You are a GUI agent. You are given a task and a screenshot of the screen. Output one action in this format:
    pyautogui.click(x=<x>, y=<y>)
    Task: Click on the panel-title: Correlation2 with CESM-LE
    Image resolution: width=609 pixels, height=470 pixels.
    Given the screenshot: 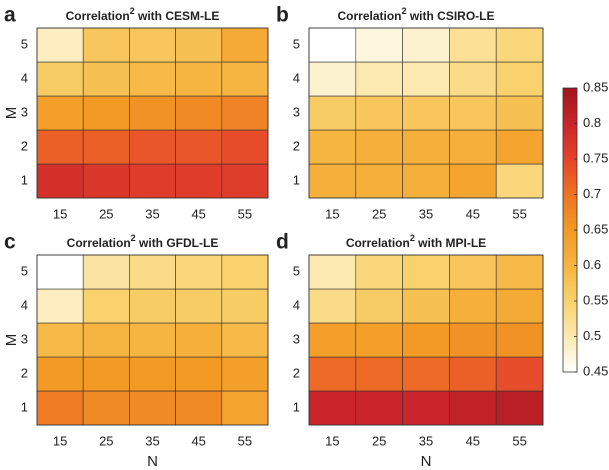 What is the action you would take?
    pyautogui.click(x=143, y=14)
    